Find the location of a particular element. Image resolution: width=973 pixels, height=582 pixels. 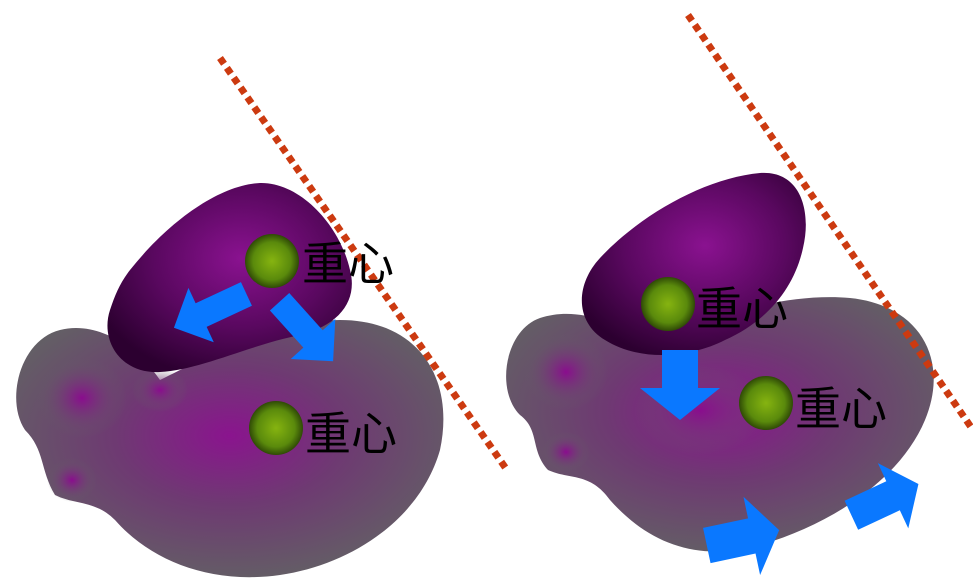

right-rock is located at coordinates (693, 264).